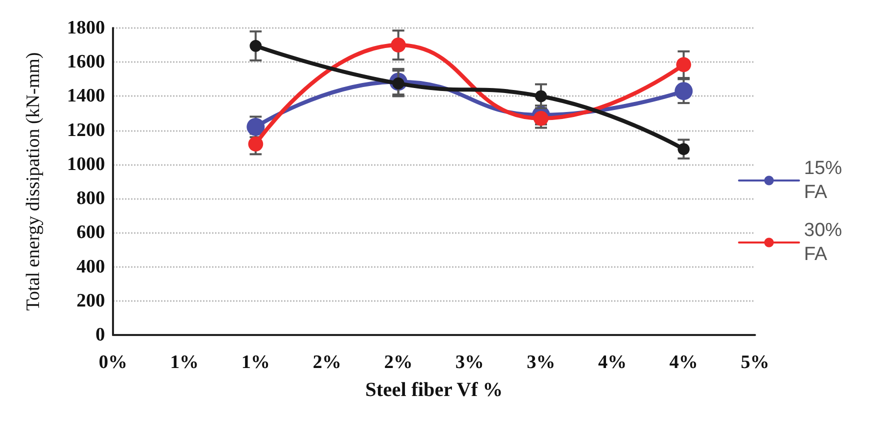  I want to click on y-tick-label: 1000, so click(86, 164).